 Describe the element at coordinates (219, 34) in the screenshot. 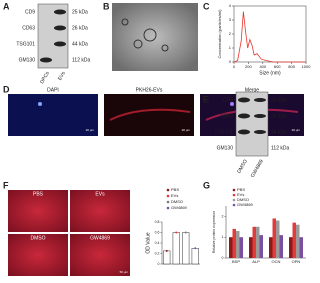

I see `y-axis-label: Concentration (particles/ml)` at that location.